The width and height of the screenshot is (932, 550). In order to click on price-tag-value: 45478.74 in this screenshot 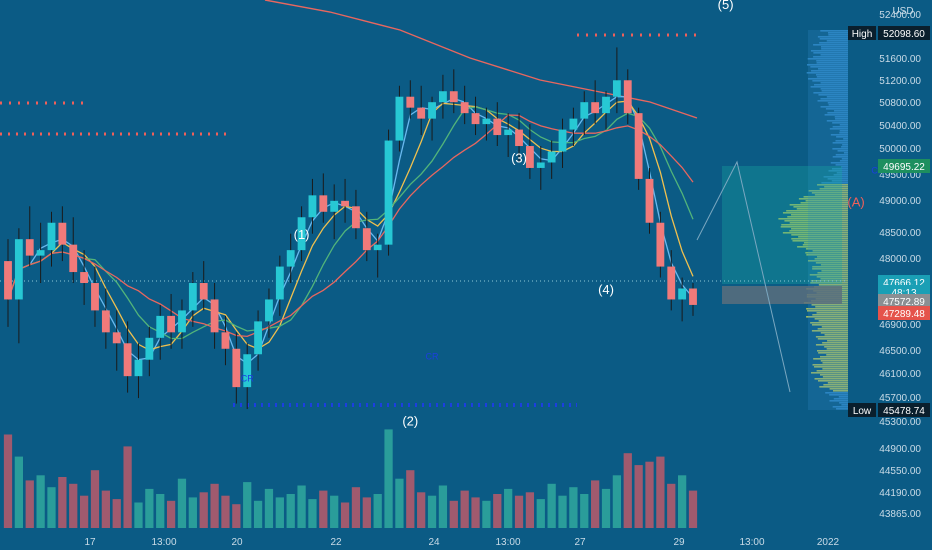, I will do `click(904, 411)`.